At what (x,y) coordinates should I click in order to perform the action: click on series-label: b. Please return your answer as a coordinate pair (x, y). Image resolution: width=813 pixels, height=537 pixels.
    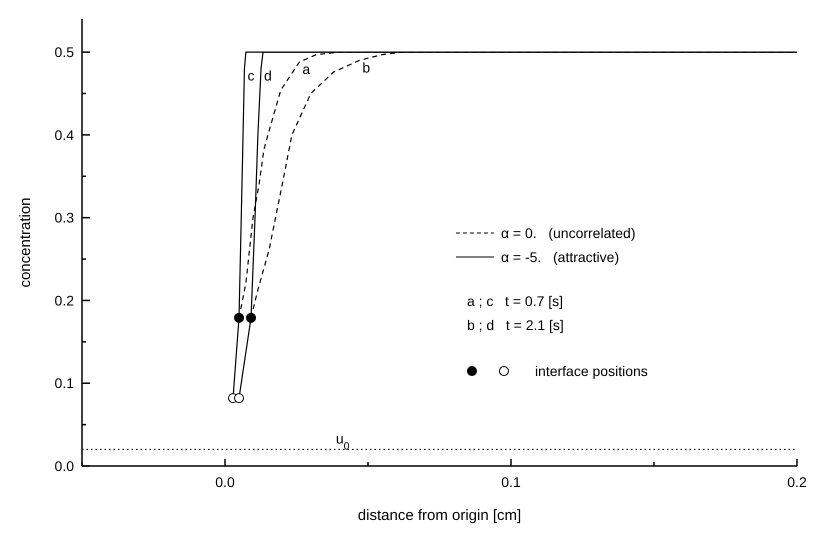
    Looking at the image, I should click on (366, 67).